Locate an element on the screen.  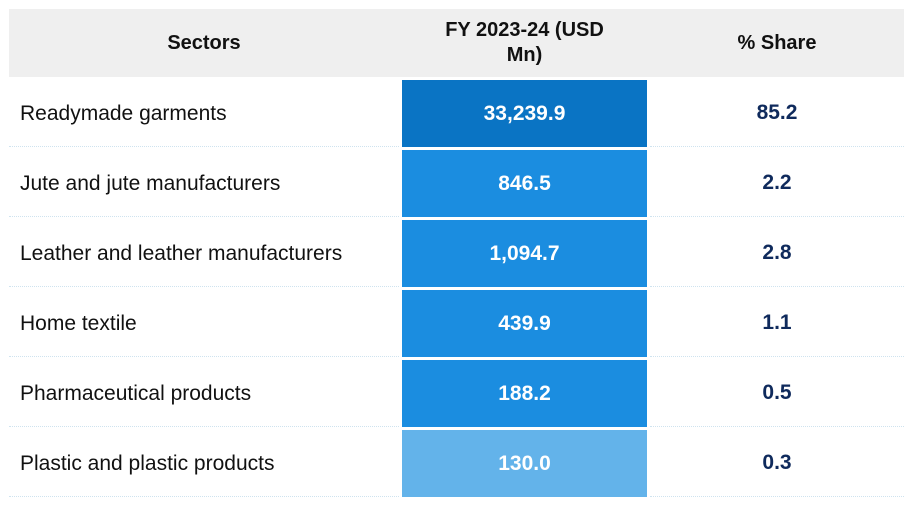
value-cell: 188.2 is located at coordinates (524, 393).